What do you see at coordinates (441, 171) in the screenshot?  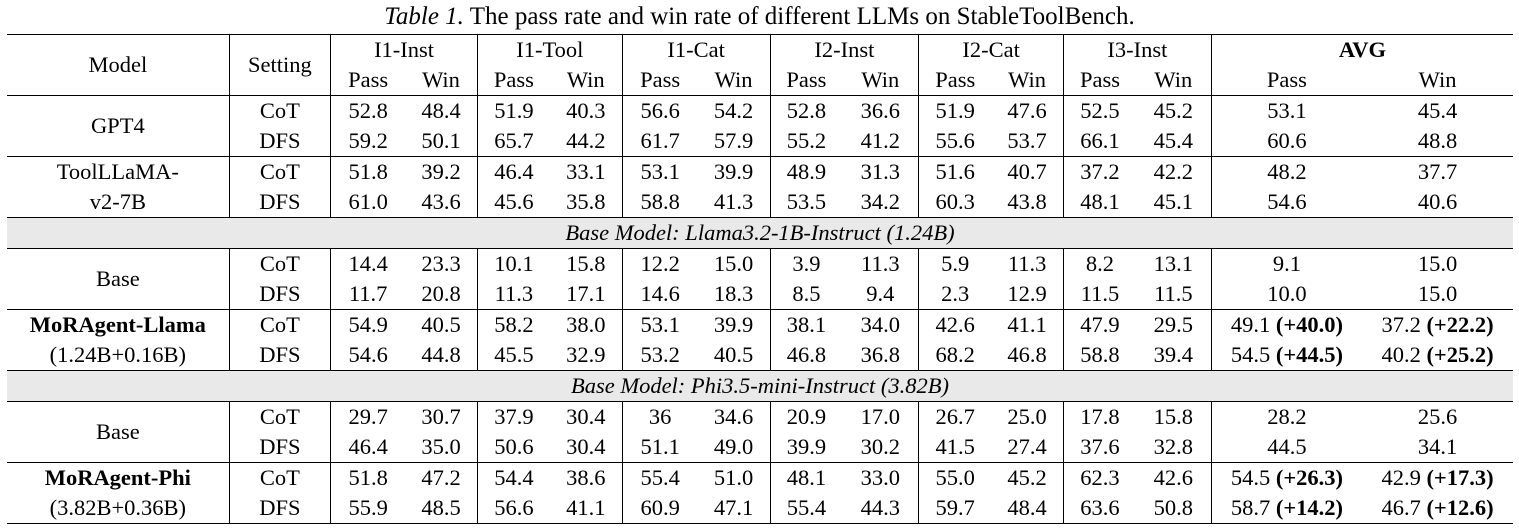 I see `value-cell: 39.2` at bounding box center [441, 171].